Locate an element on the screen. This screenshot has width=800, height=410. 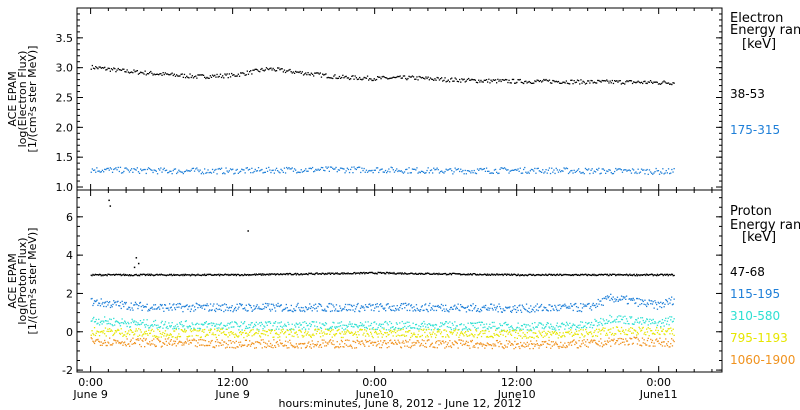
proton-legend-title-line: Energy range is located at coordinates (765, 225).